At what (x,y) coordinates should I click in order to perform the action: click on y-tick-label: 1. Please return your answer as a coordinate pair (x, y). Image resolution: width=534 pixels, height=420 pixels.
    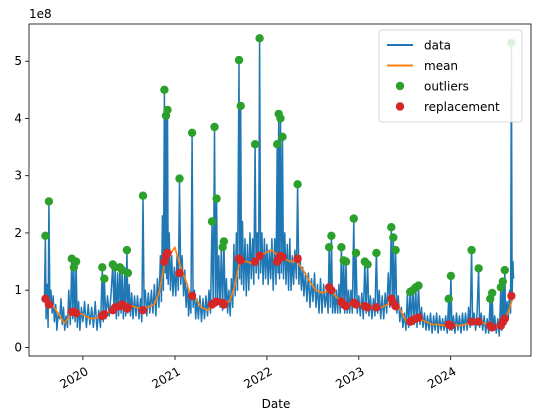
    Looking at the image, I should click on (18, 290).